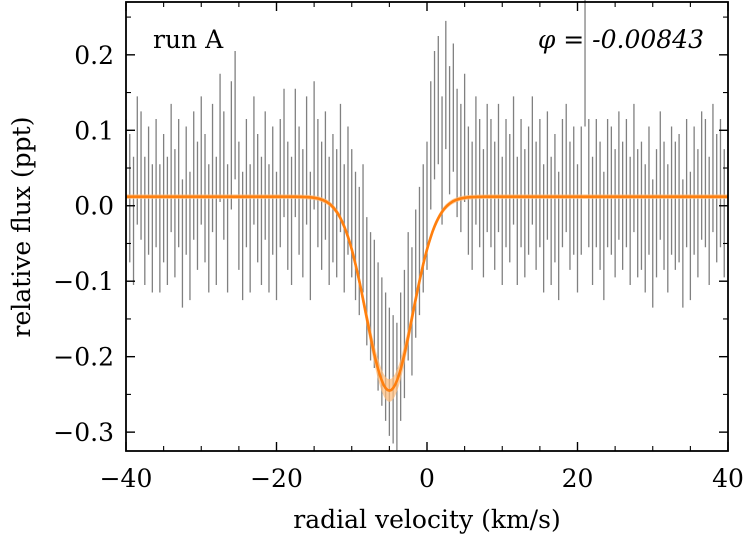 This screenshot has width=748, height=540. What do you see at coordinates (94, 55) in the screenshot?
I see `y-tick-label: 0.2` at bounding box center [94, 55].